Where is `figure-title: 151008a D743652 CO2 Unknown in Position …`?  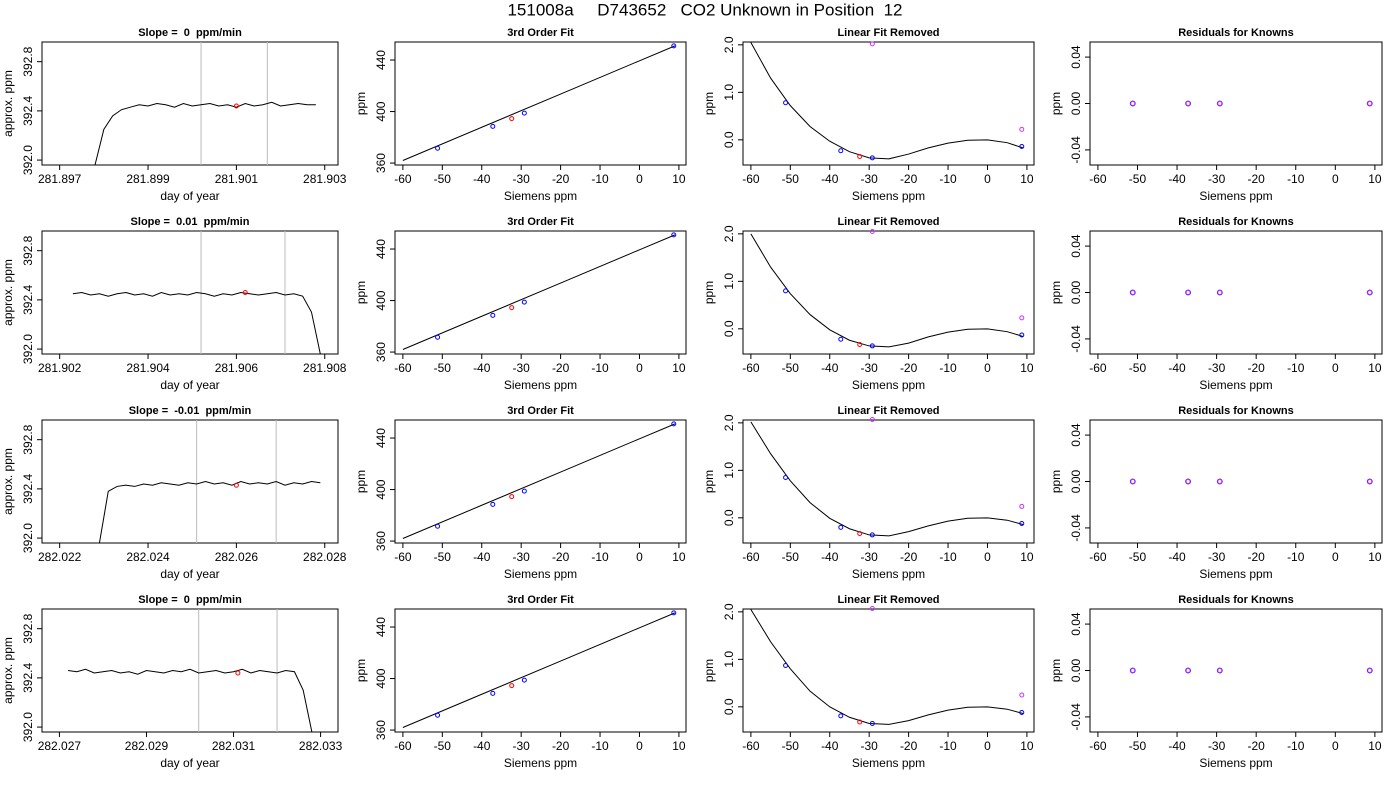 figure-title: 151008a D743652 CO2 Unknown in Position … is located at coordinates (704, 9).